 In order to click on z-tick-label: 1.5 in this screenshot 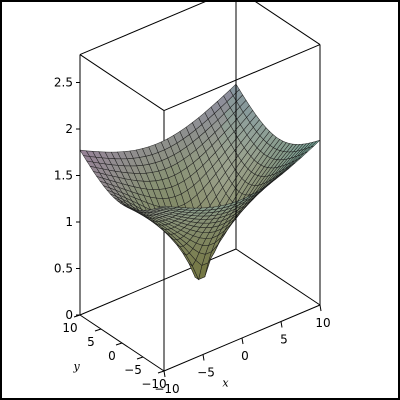, I will do `click(63, 176)`.